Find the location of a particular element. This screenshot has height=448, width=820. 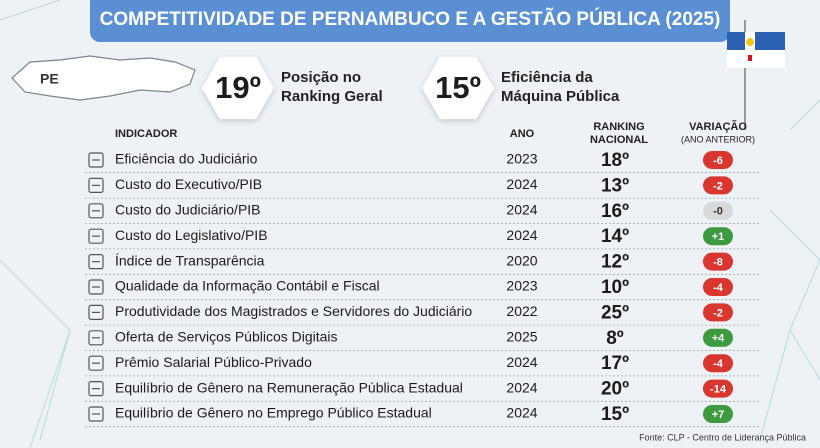

variation: +4 is located at coordinates (718, 339).